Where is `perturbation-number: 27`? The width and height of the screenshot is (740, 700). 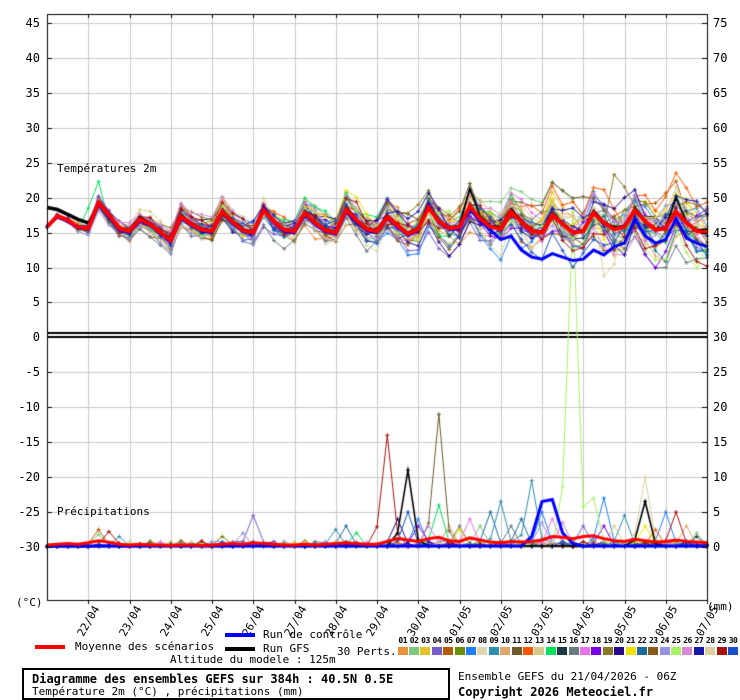 perturbation-number: 27 is located at coordinates (699, 640).